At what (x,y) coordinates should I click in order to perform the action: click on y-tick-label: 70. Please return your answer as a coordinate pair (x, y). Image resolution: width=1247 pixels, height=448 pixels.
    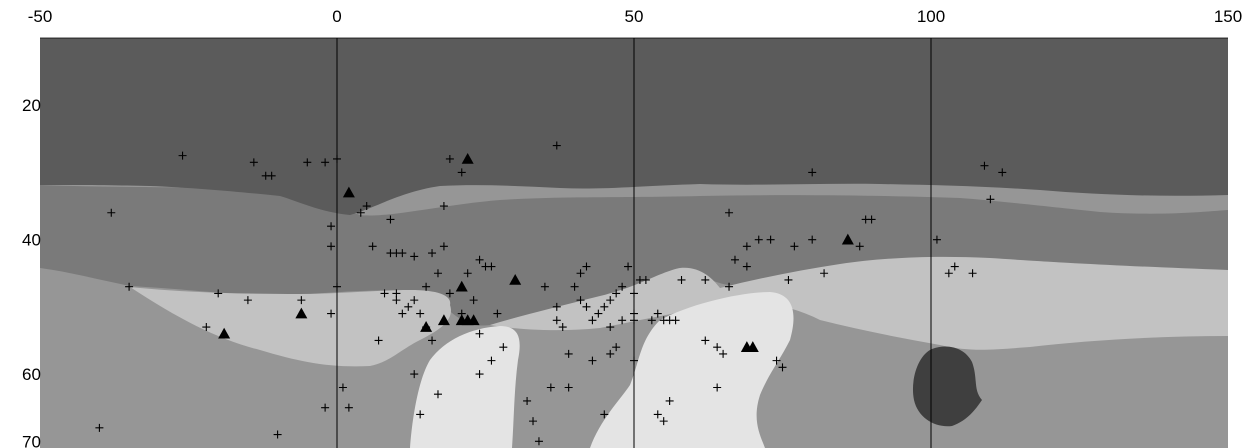
    Looking at the image, I should click on (31, 440).